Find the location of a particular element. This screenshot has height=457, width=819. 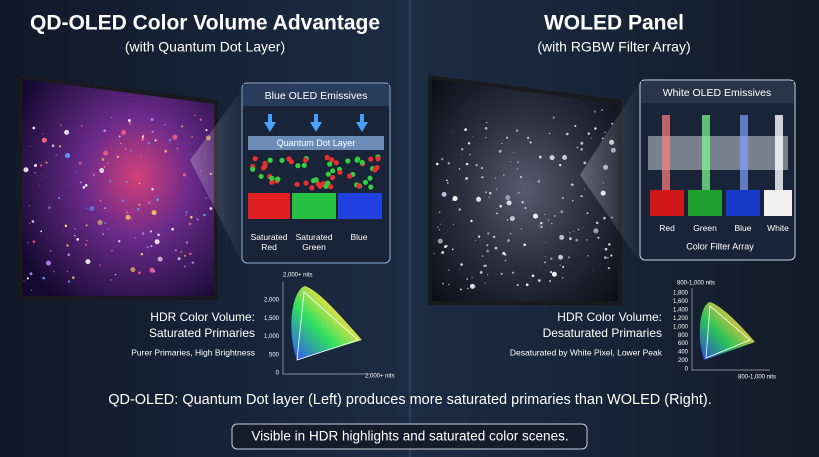

gamut is located at coordinates (727, 331).